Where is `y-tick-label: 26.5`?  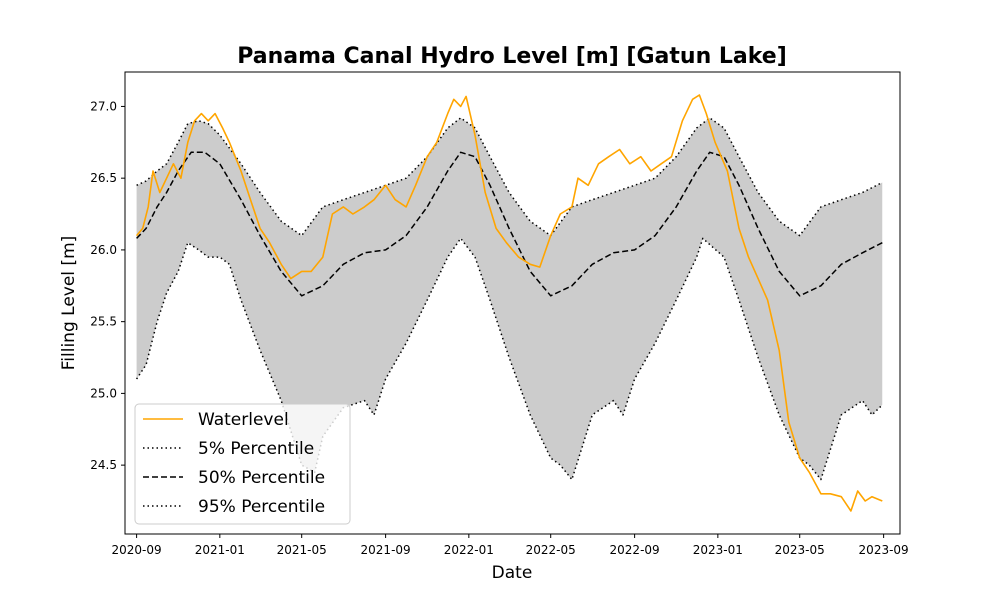
y-tick-label: 26.5 is located at coordinates (103, 178).